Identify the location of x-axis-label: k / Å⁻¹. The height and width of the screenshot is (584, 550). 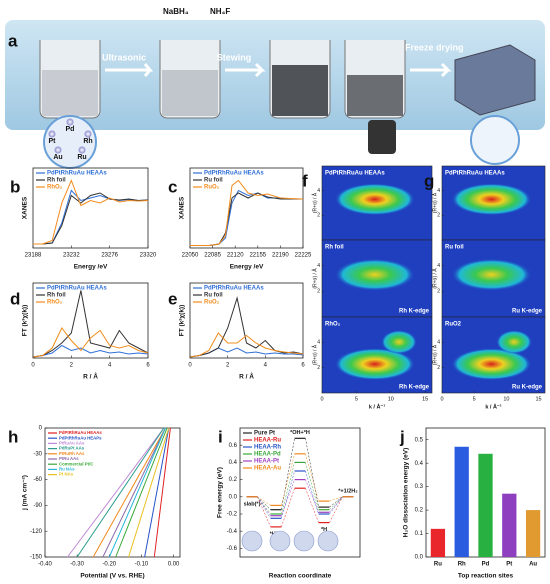
(377, 406).